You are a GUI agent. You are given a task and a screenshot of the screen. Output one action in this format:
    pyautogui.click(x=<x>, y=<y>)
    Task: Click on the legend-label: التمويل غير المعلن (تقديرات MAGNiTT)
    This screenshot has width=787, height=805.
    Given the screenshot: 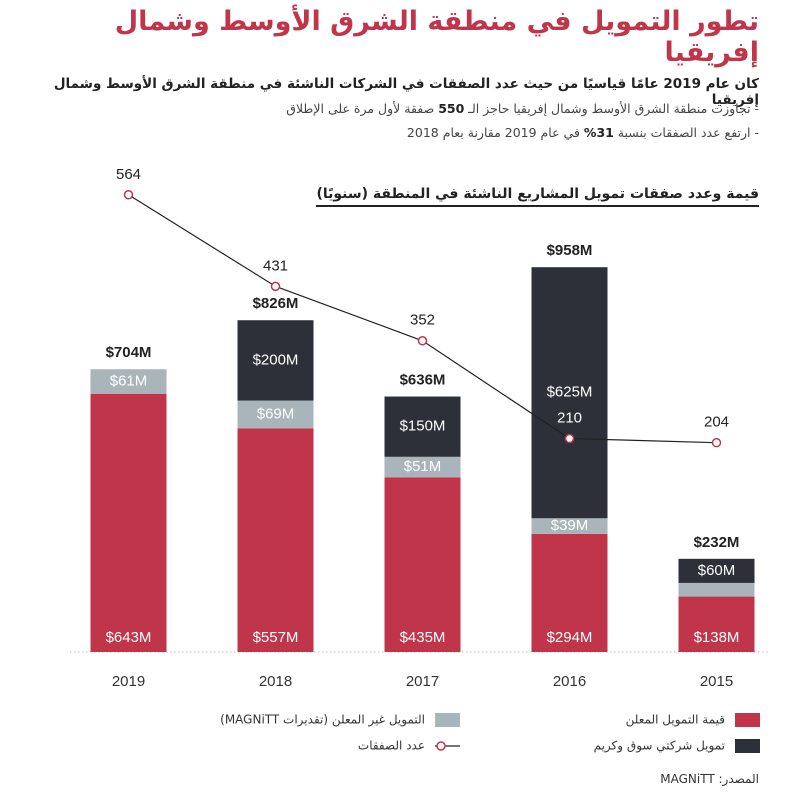 What is the action you would take?
    pyautogui.click(x=322, y=720)
    